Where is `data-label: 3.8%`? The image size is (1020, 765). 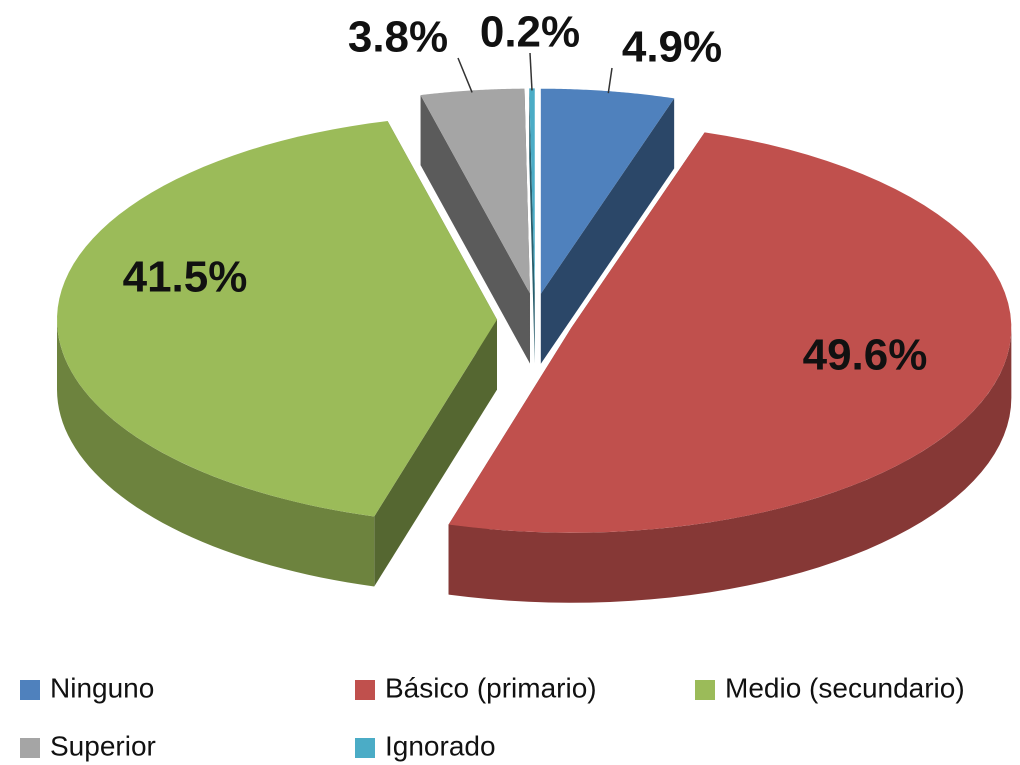
data-label: 3.8% is located at coordinates (398, 37).